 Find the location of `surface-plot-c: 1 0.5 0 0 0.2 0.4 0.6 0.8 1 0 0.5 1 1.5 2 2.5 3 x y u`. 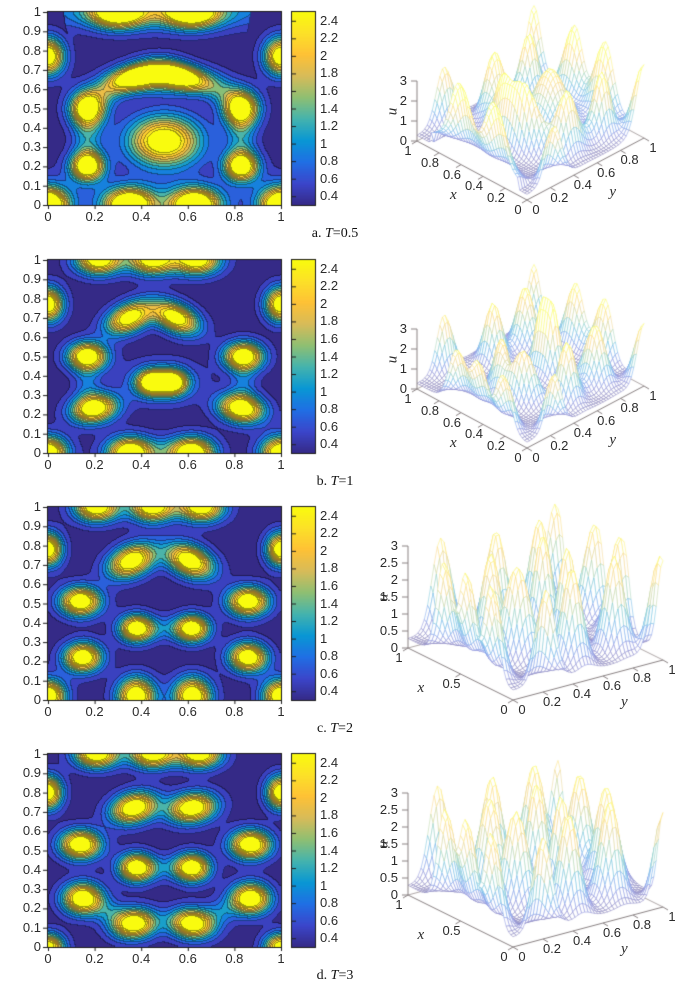

surface-plot-c: 1 0.5 0 0 0.2 0.4 0.6 0.8 1 0 0.5 1 1.5 2 2.5 3 x y u is located at coordinates (525, 618).